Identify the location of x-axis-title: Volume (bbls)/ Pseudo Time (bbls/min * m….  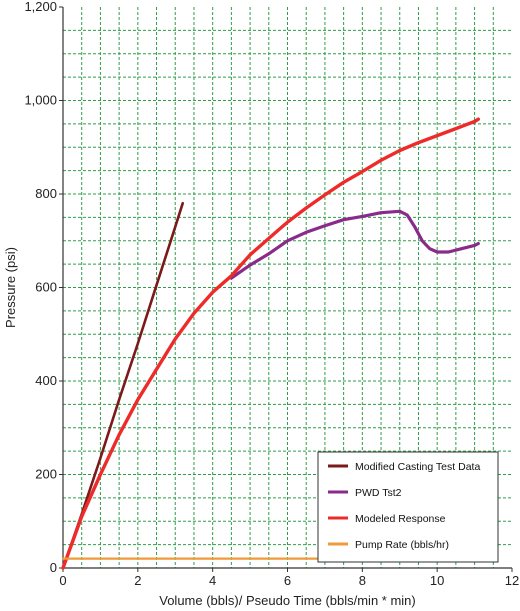
(287, 600).